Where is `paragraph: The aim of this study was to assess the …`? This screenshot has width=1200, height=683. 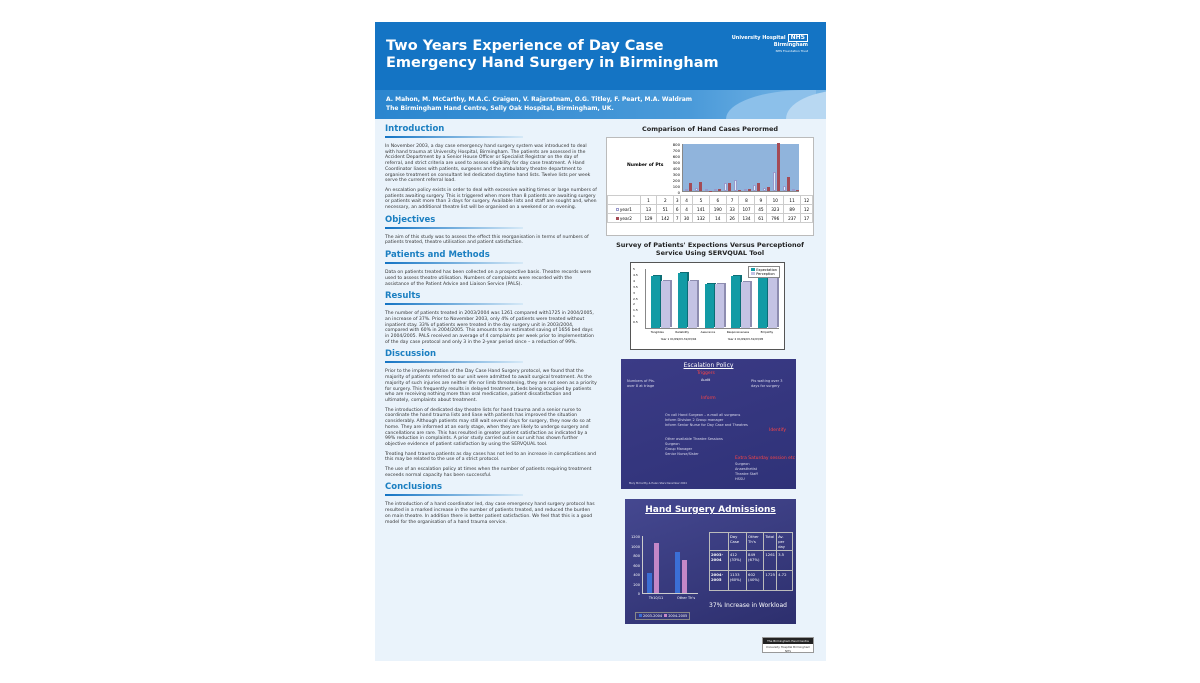
paragraph: The aim of this study was to assess the … is located at coordinates (487, 240).